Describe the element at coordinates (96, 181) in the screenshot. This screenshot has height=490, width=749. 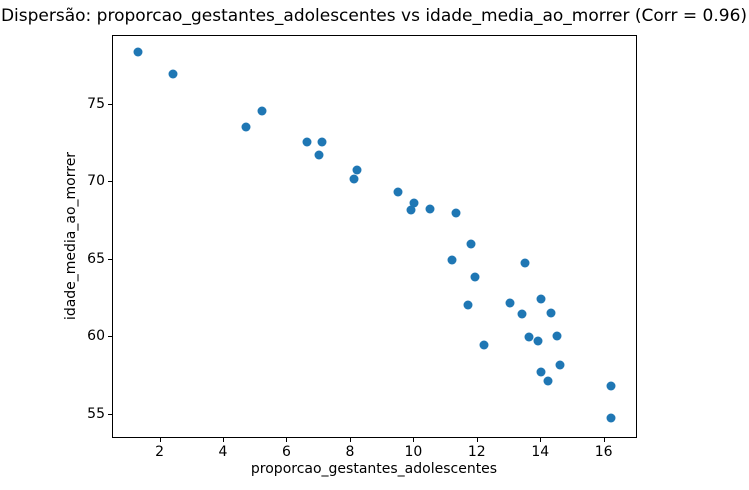
I see `y-tick-label: 70` at that location.